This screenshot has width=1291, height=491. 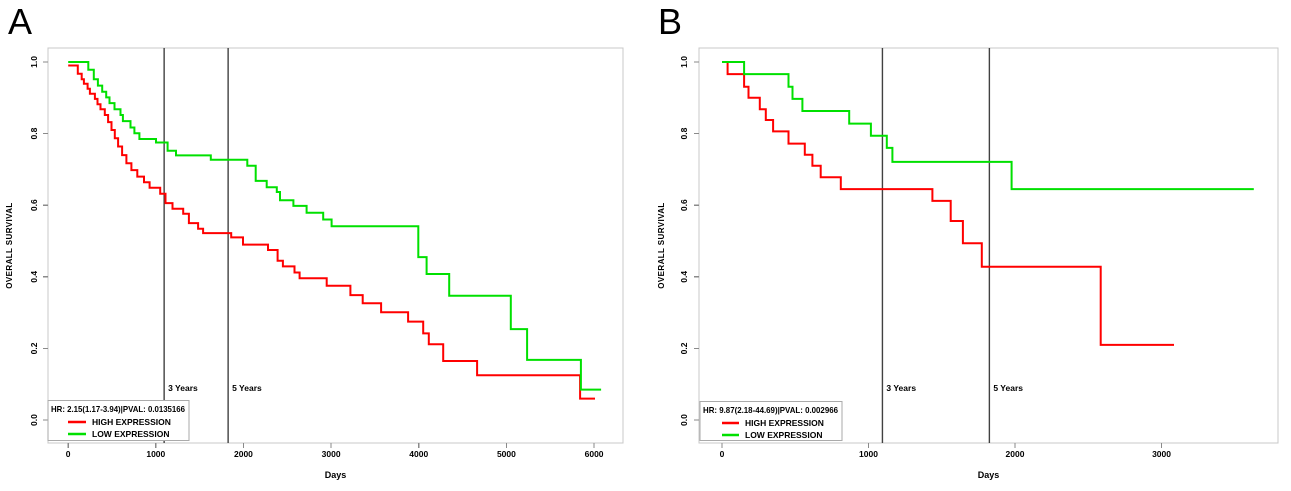 What do you see at coordinates (670, 21) in the screenshot?
I see `panel-b-label: B` at bounding box center [670, 21].